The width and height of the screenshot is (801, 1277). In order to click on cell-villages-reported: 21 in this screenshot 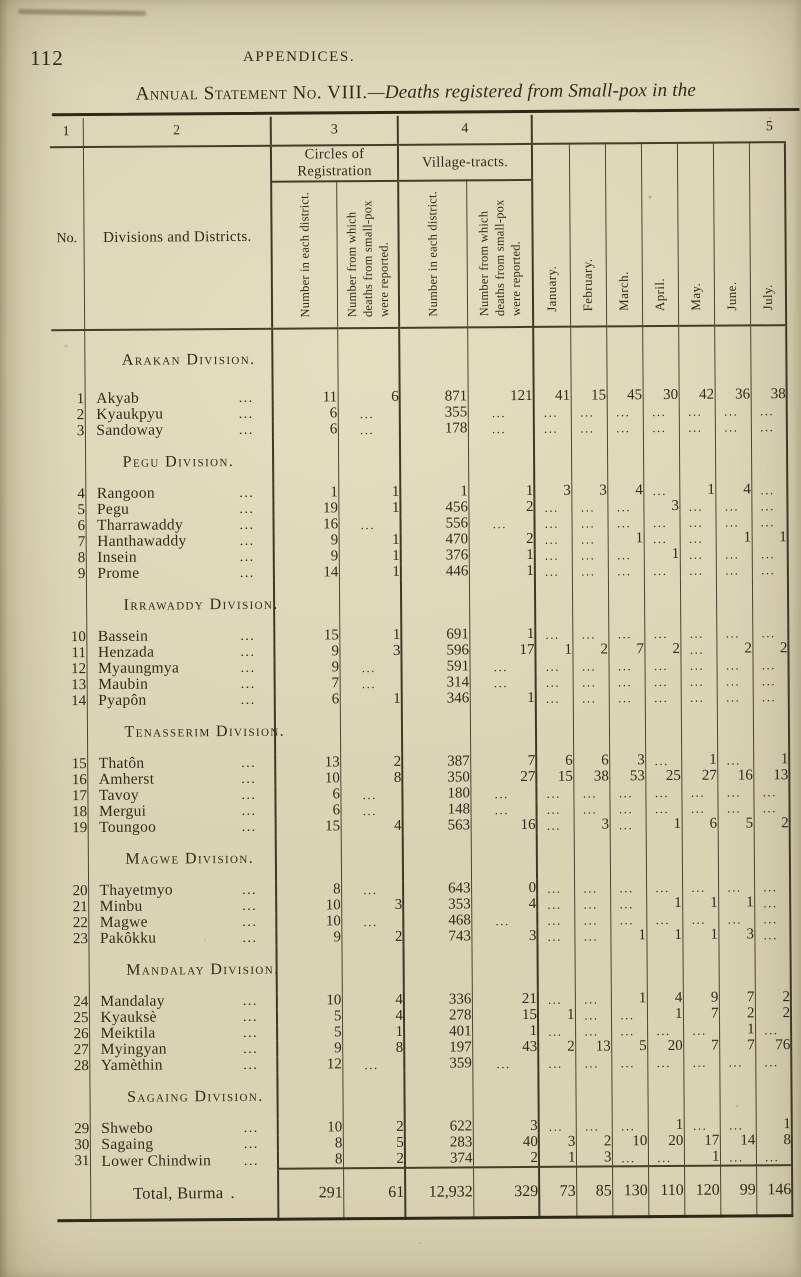, I will do `click(504, 999)`.